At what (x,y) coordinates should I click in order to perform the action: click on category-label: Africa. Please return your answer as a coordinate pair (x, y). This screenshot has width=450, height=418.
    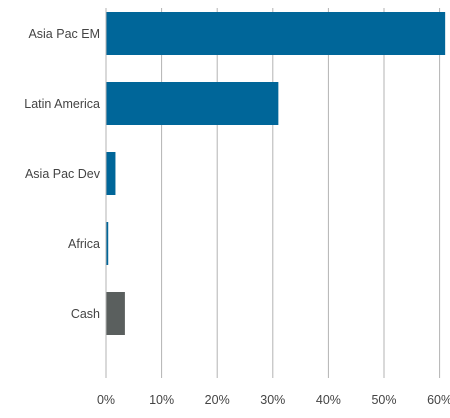
    Looking at the image, I should click on (84, 244).